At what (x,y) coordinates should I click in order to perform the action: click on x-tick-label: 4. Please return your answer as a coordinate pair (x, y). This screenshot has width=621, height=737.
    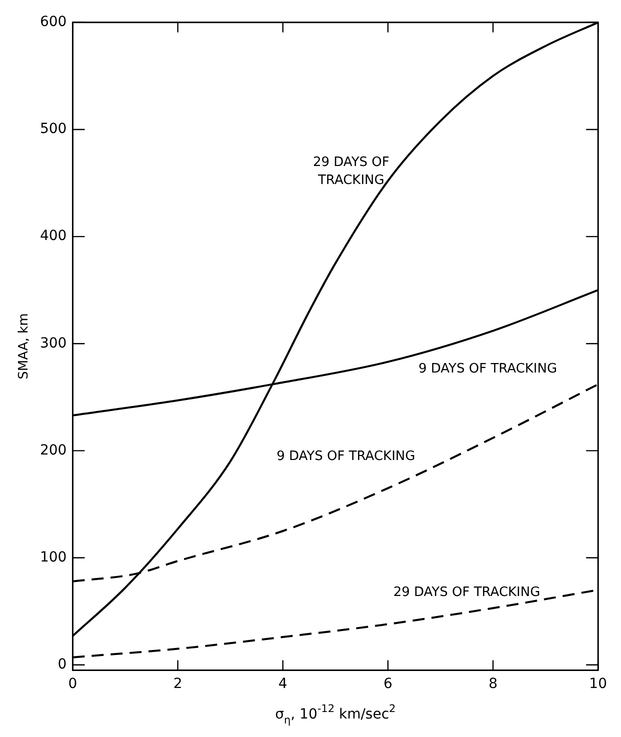
    Looking at the image, I should click on (283, 684).